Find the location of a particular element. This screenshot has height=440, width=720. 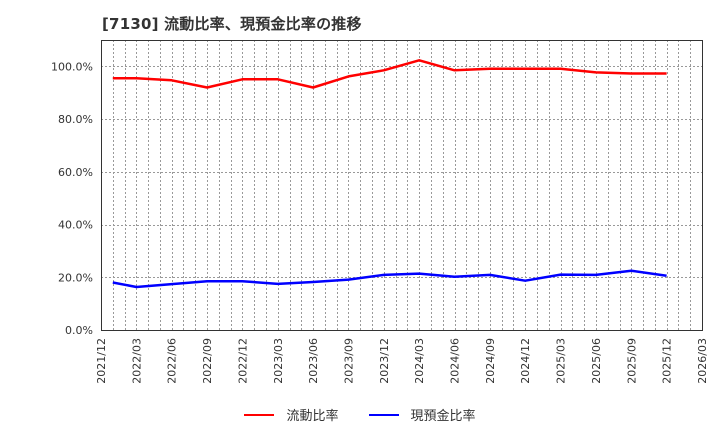

x-tick-label: 2026/03 is located at coordinates (702, 361).